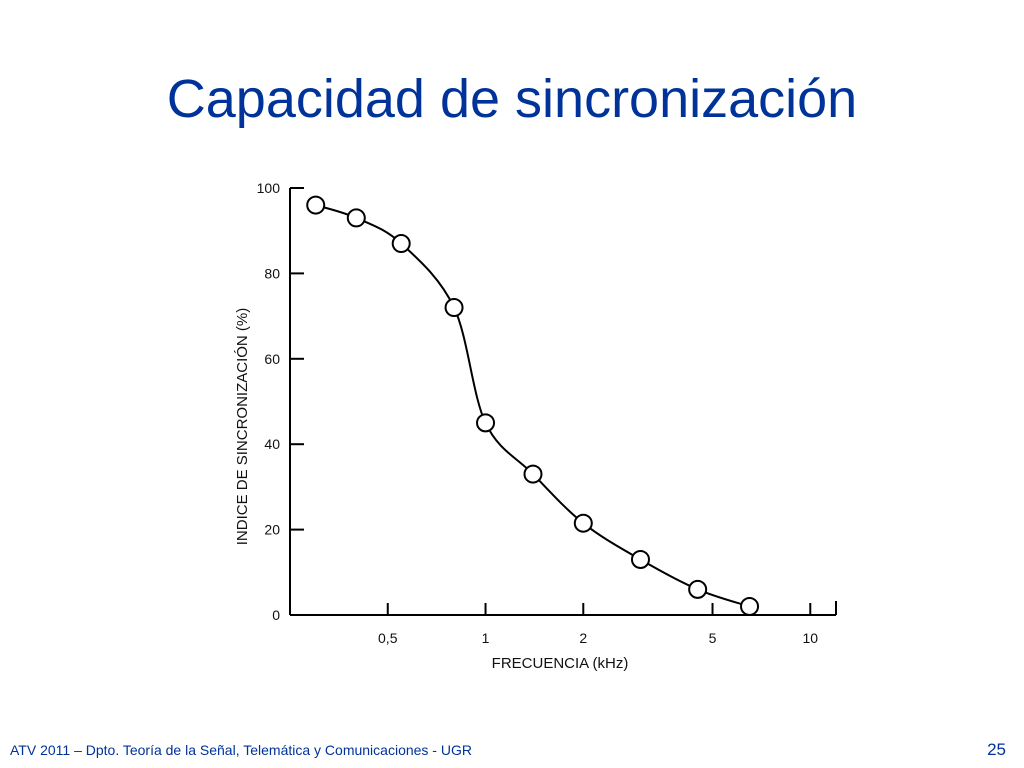 This screenshot has height=768, width=1024. I want to click on page-number: 25, so click(996, 749).